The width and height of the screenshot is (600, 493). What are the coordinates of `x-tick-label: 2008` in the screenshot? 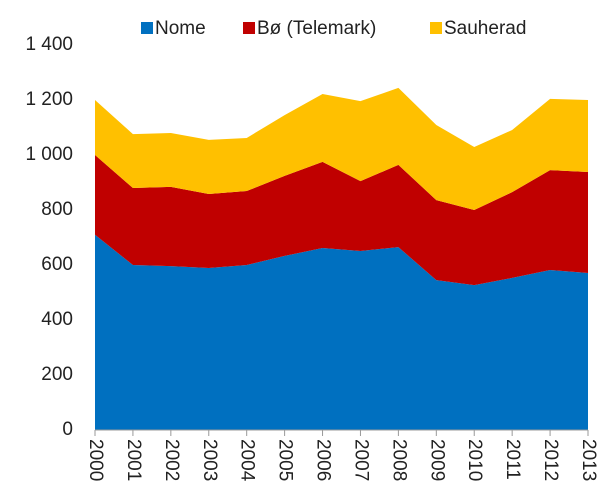 It's located at (398, 460).